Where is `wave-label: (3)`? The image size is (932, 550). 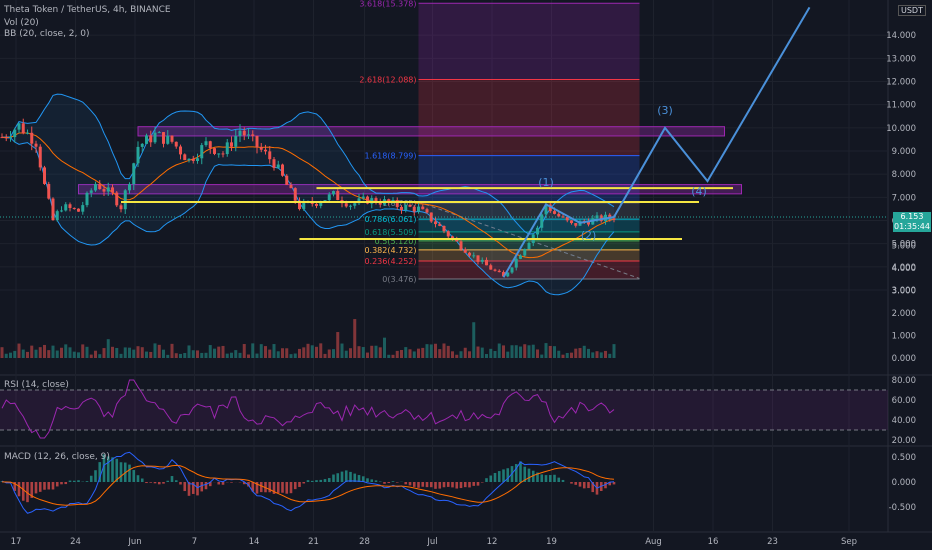 wave-label: (3) is located at coordinates (665, 110).